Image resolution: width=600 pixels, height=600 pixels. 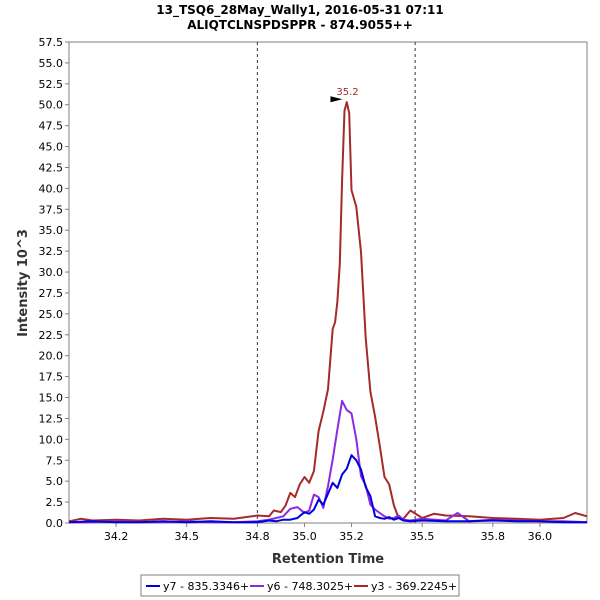 What do you see at coordinates (310, 586) in the screenshot?
I see `legend-label: y6 - 748.3025+` at bounding box center [310, 586].